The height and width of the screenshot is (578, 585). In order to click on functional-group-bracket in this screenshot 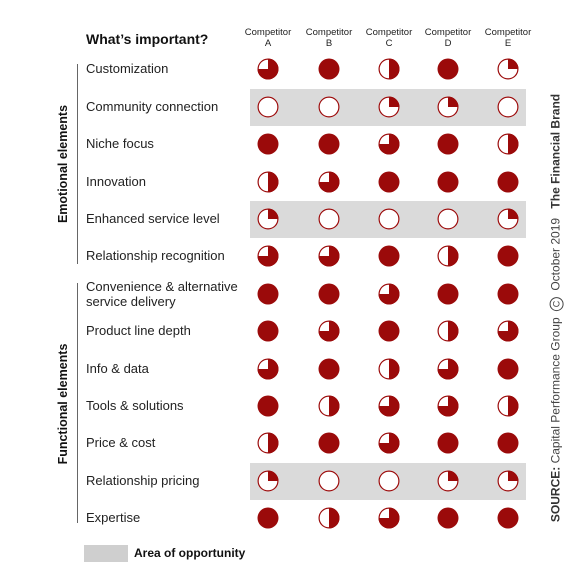, I will do `click(77, 403)`.